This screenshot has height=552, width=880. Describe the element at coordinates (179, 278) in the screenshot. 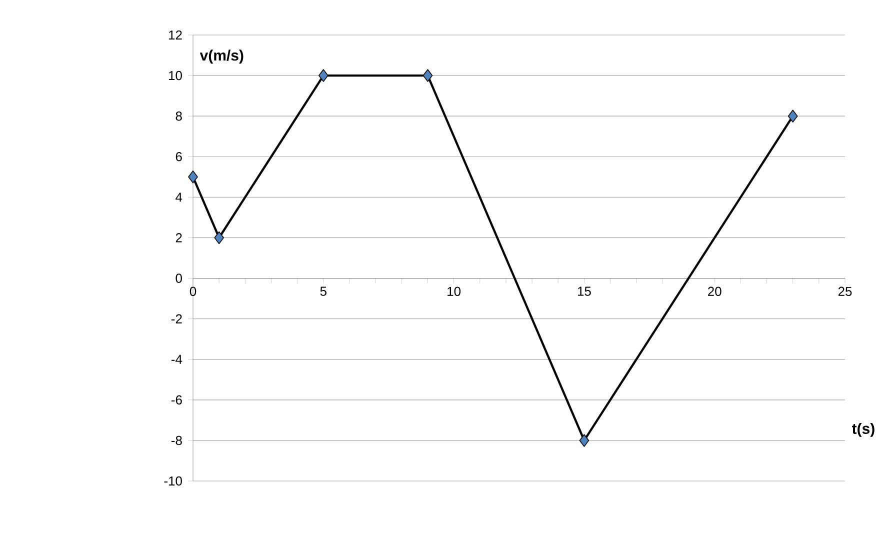

I see `y-tick-label: 0` at that location.